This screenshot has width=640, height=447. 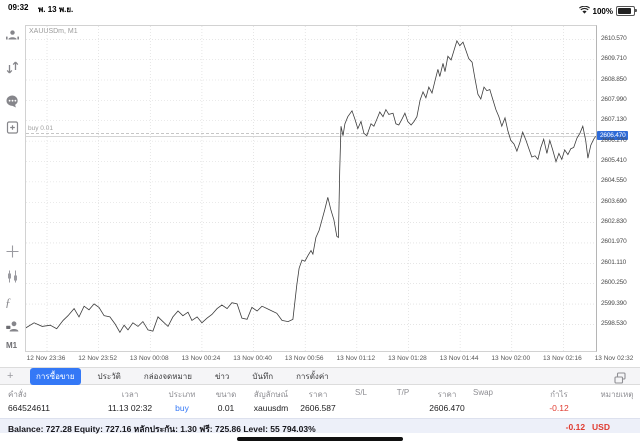 I want to click on price-axis-label: 2610.570, so click(x=614, y=38).